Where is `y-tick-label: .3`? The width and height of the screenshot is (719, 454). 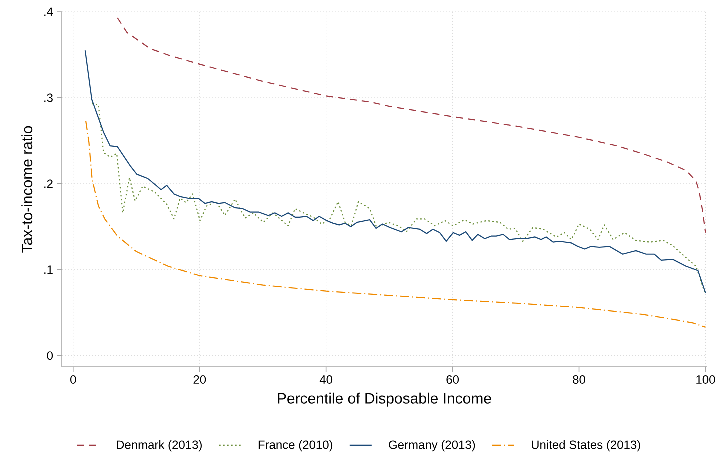
y-tick-label: .3 is located at coordinates (48, 98).